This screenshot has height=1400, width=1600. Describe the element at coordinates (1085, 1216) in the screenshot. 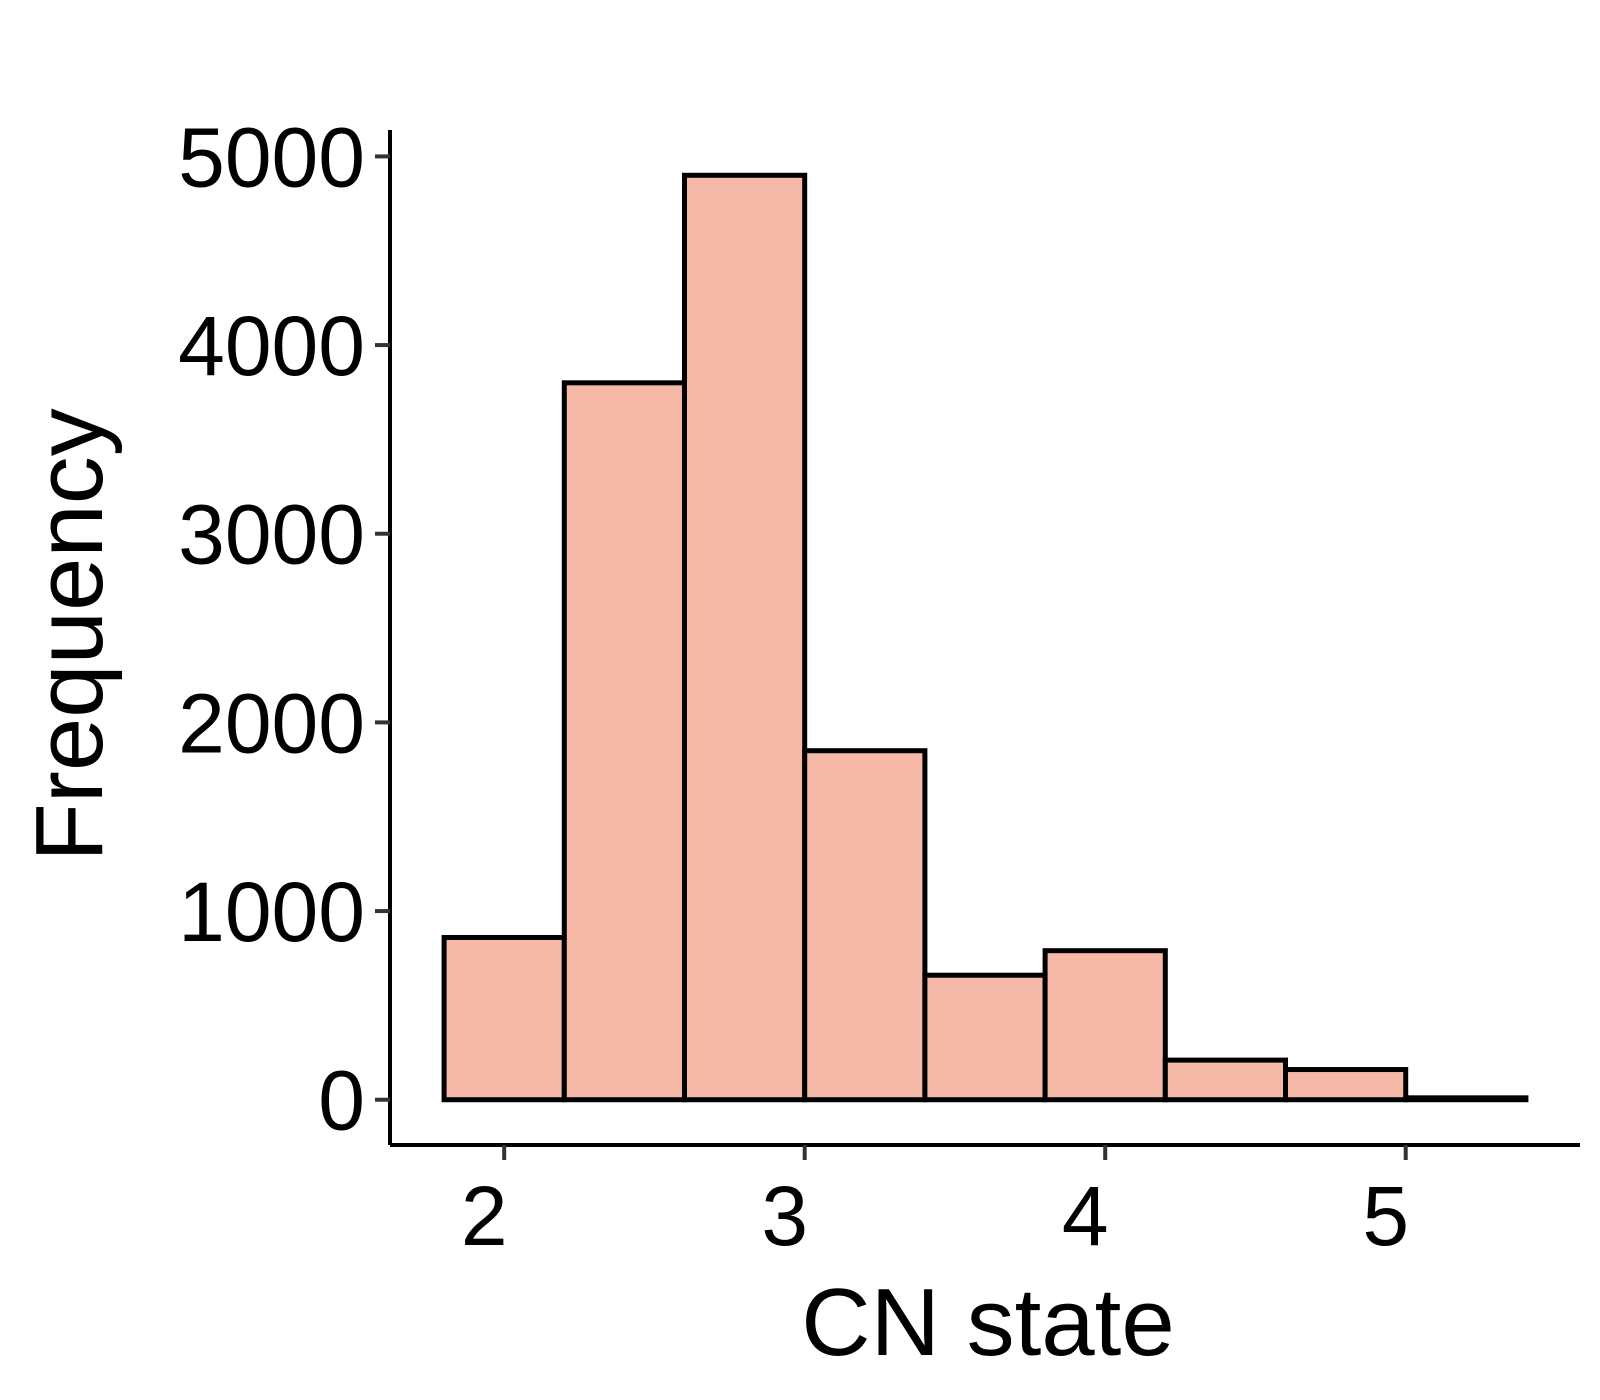

I see `x-tick-label: 4` at that location.